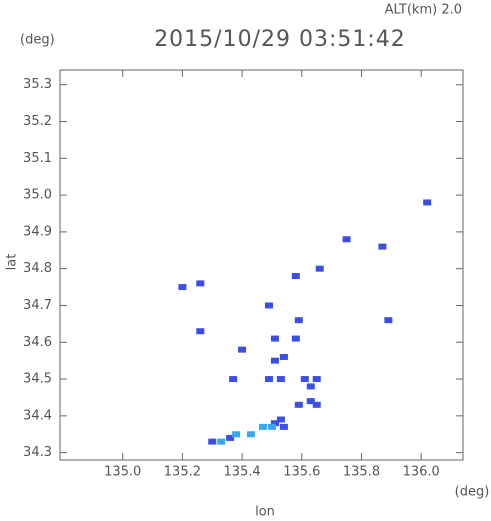  Describe the element at coordinates (182, 472) in the screenshot. I see `x-tick-label: 135.2` at that location.